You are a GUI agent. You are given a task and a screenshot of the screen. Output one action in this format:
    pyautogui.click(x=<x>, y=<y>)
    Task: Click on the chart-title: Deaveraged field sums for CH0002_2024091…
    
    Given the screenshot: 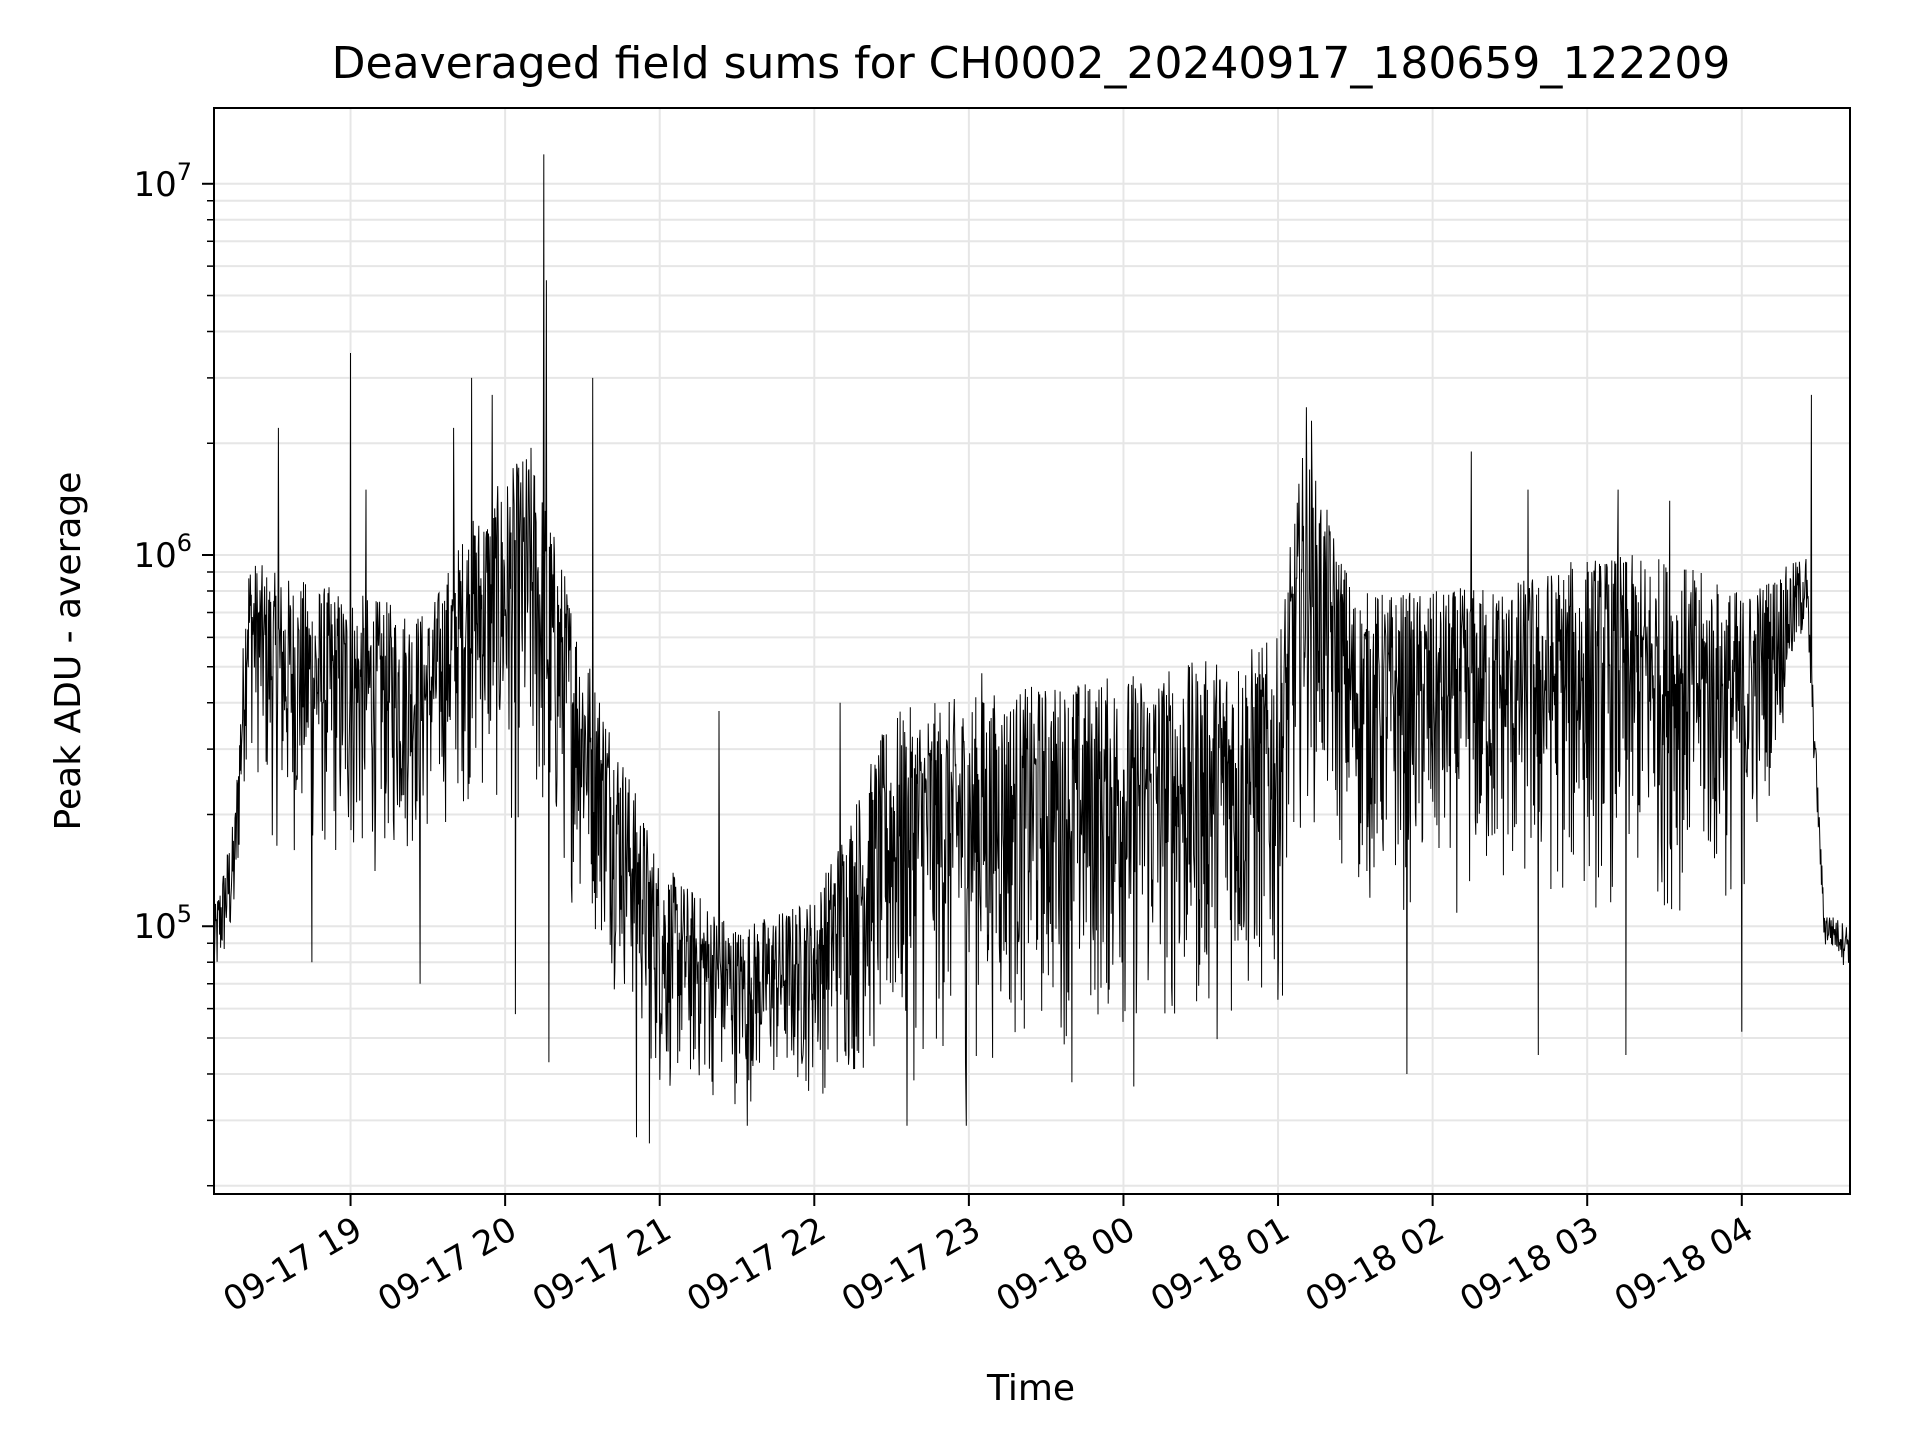 What is the action you would take?
    pyautogui.click(x=1031, y=63)
    